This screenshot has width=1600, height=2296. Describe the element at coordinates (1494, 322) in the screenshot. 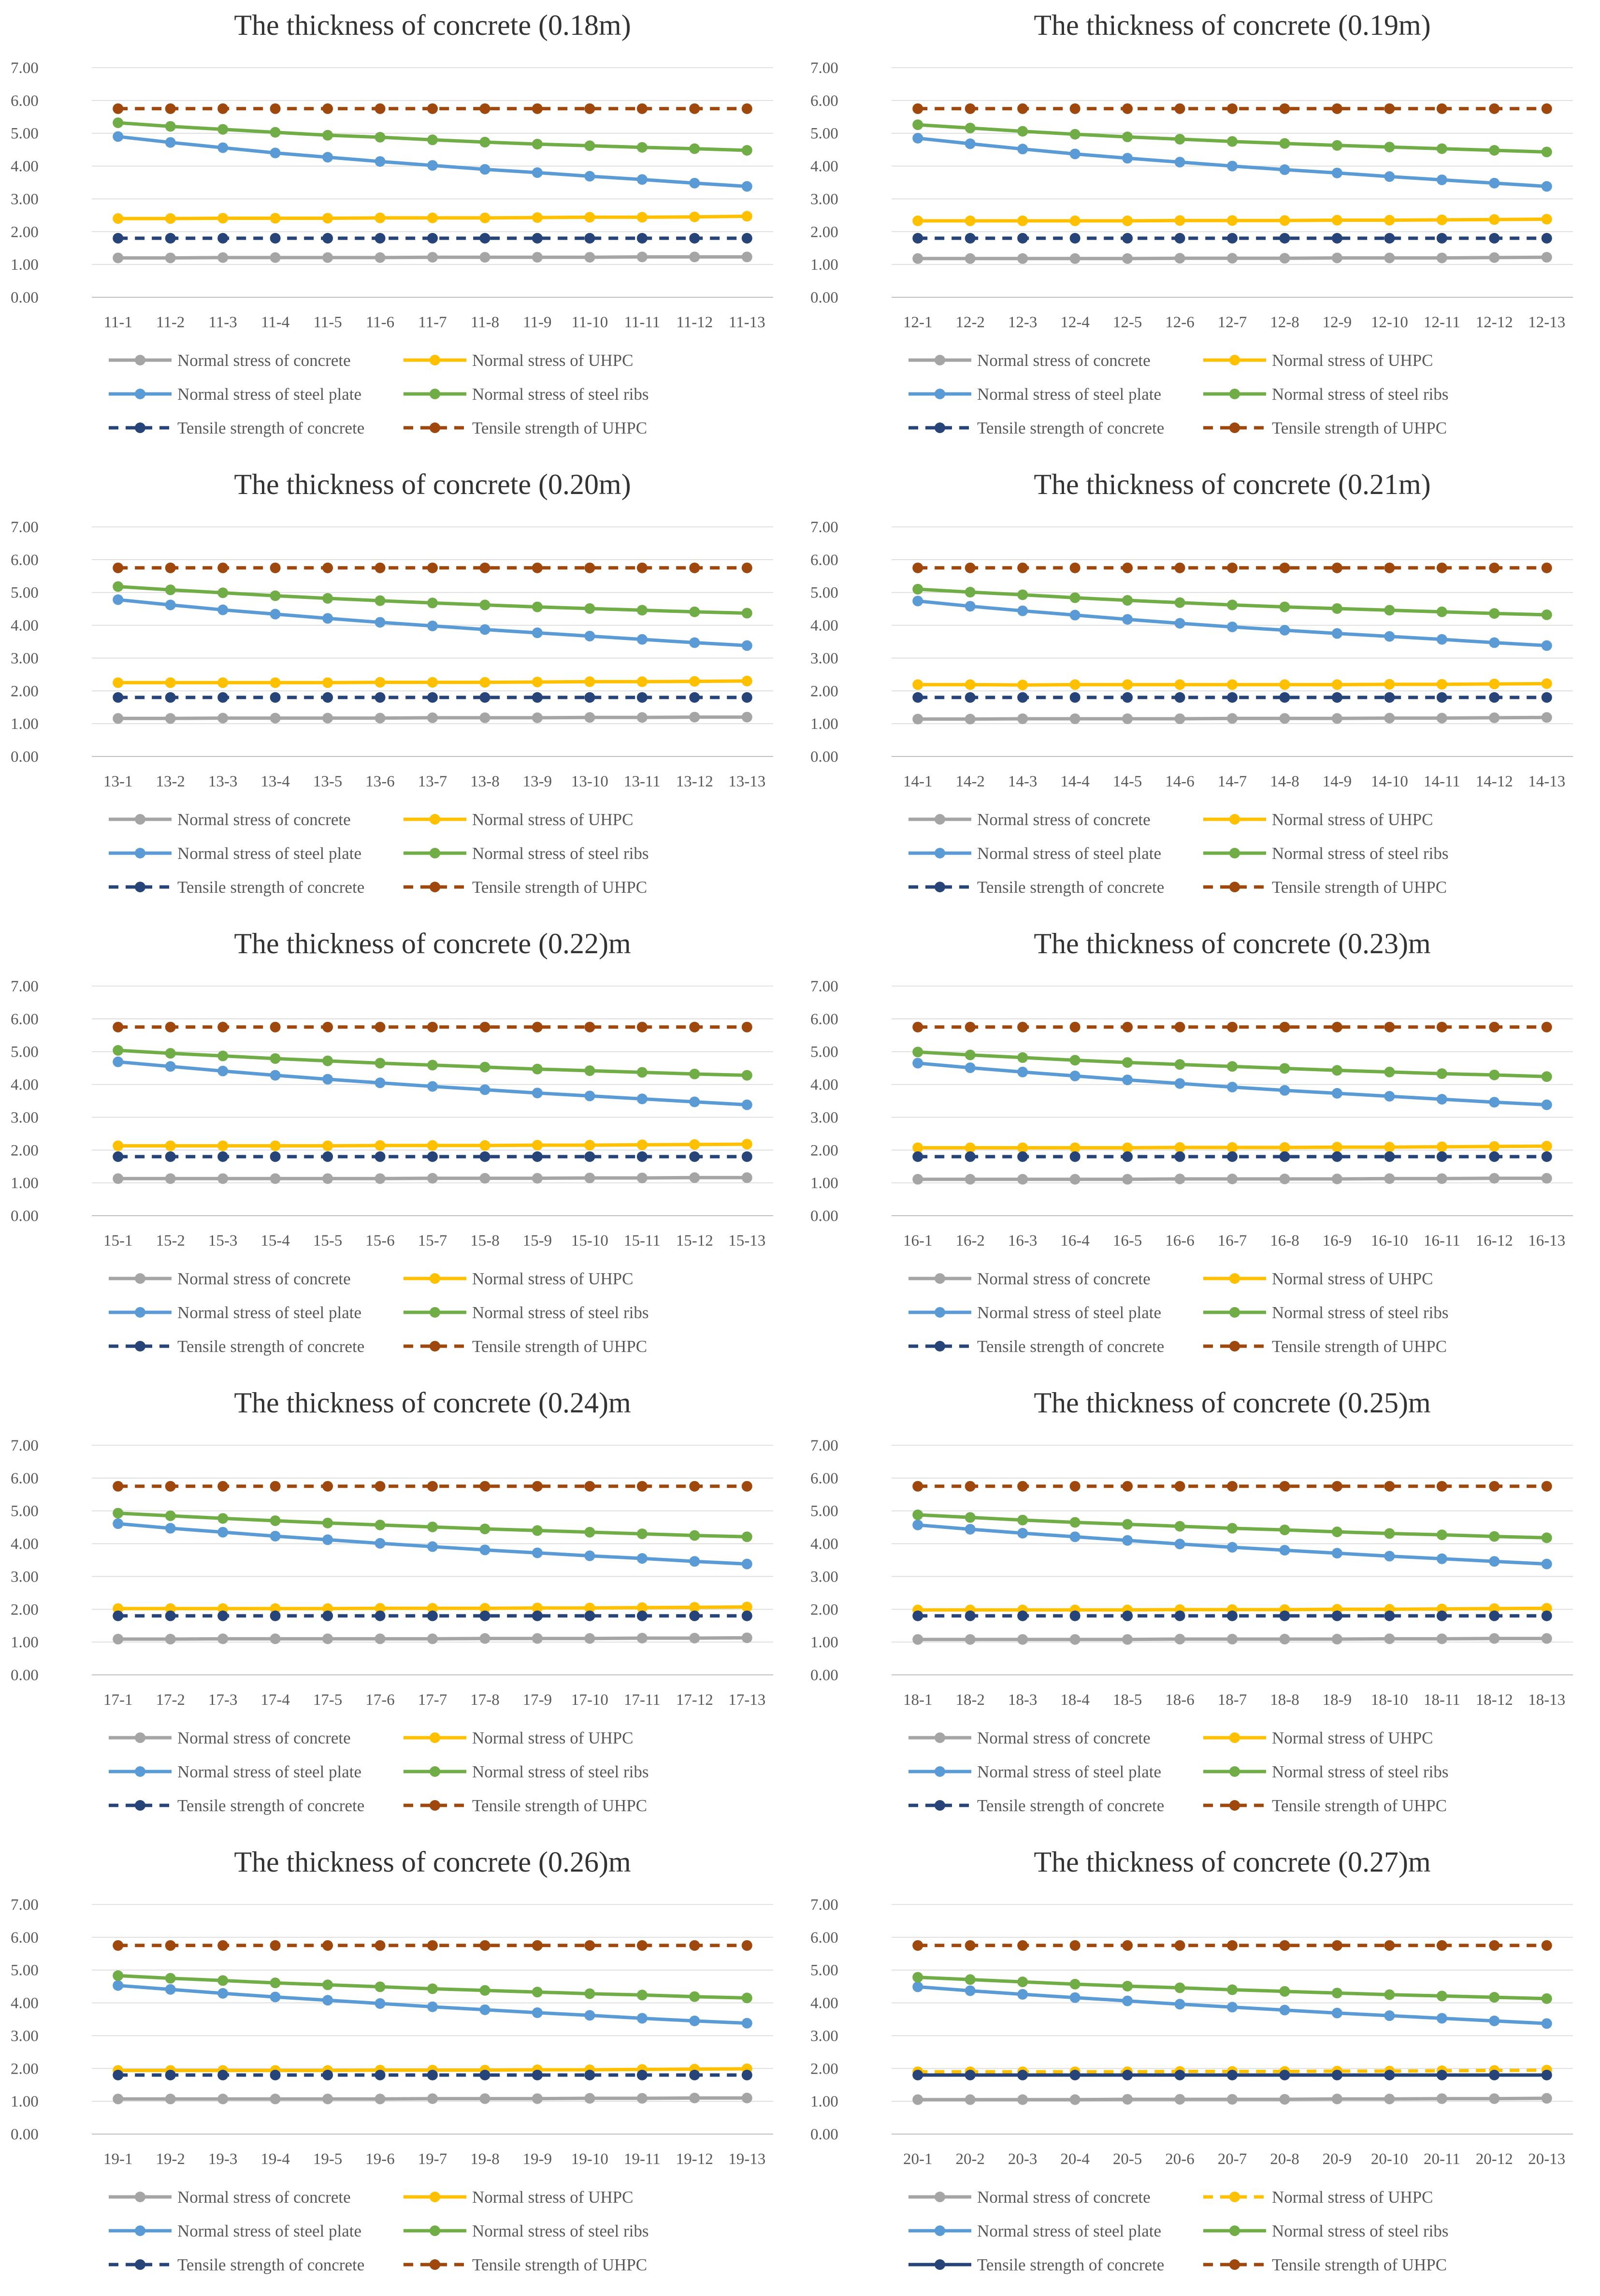

I see `x-tick-label: 12-12` at that location.